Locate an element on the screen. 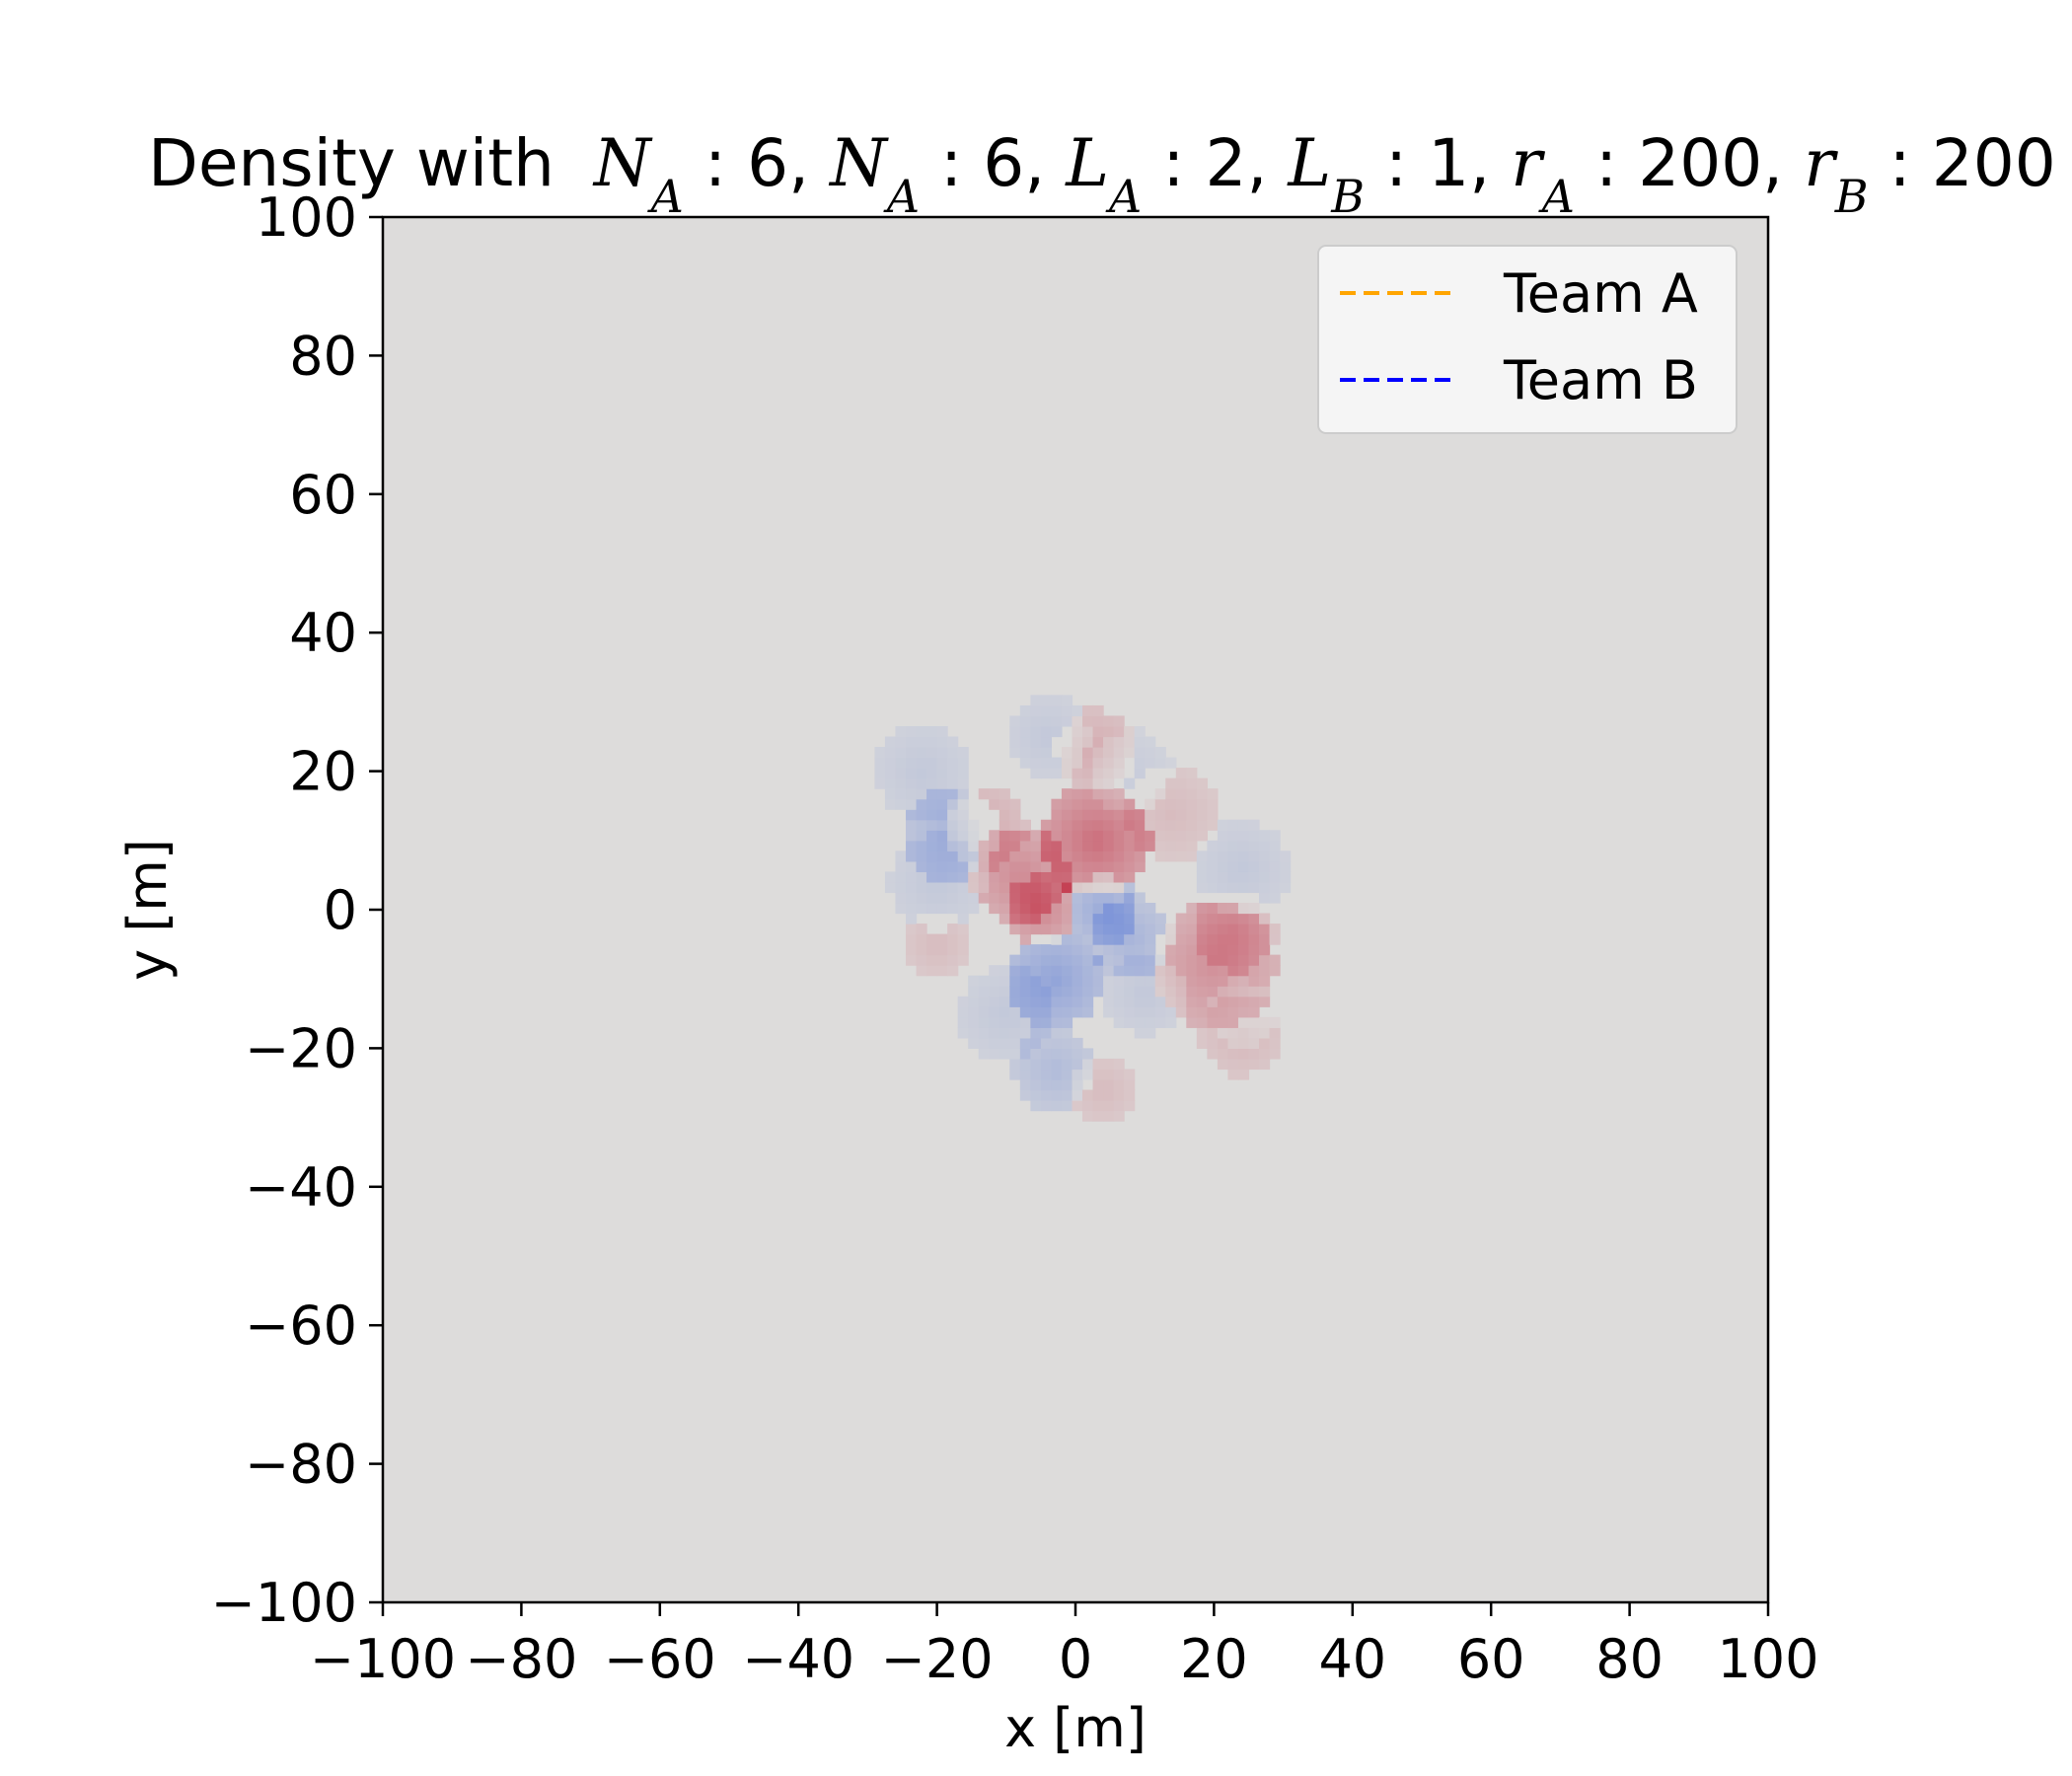 The height and width of the screenshot is (1776, 2072). x-tick-label: 80 is located at coordinates (1630, 1659).